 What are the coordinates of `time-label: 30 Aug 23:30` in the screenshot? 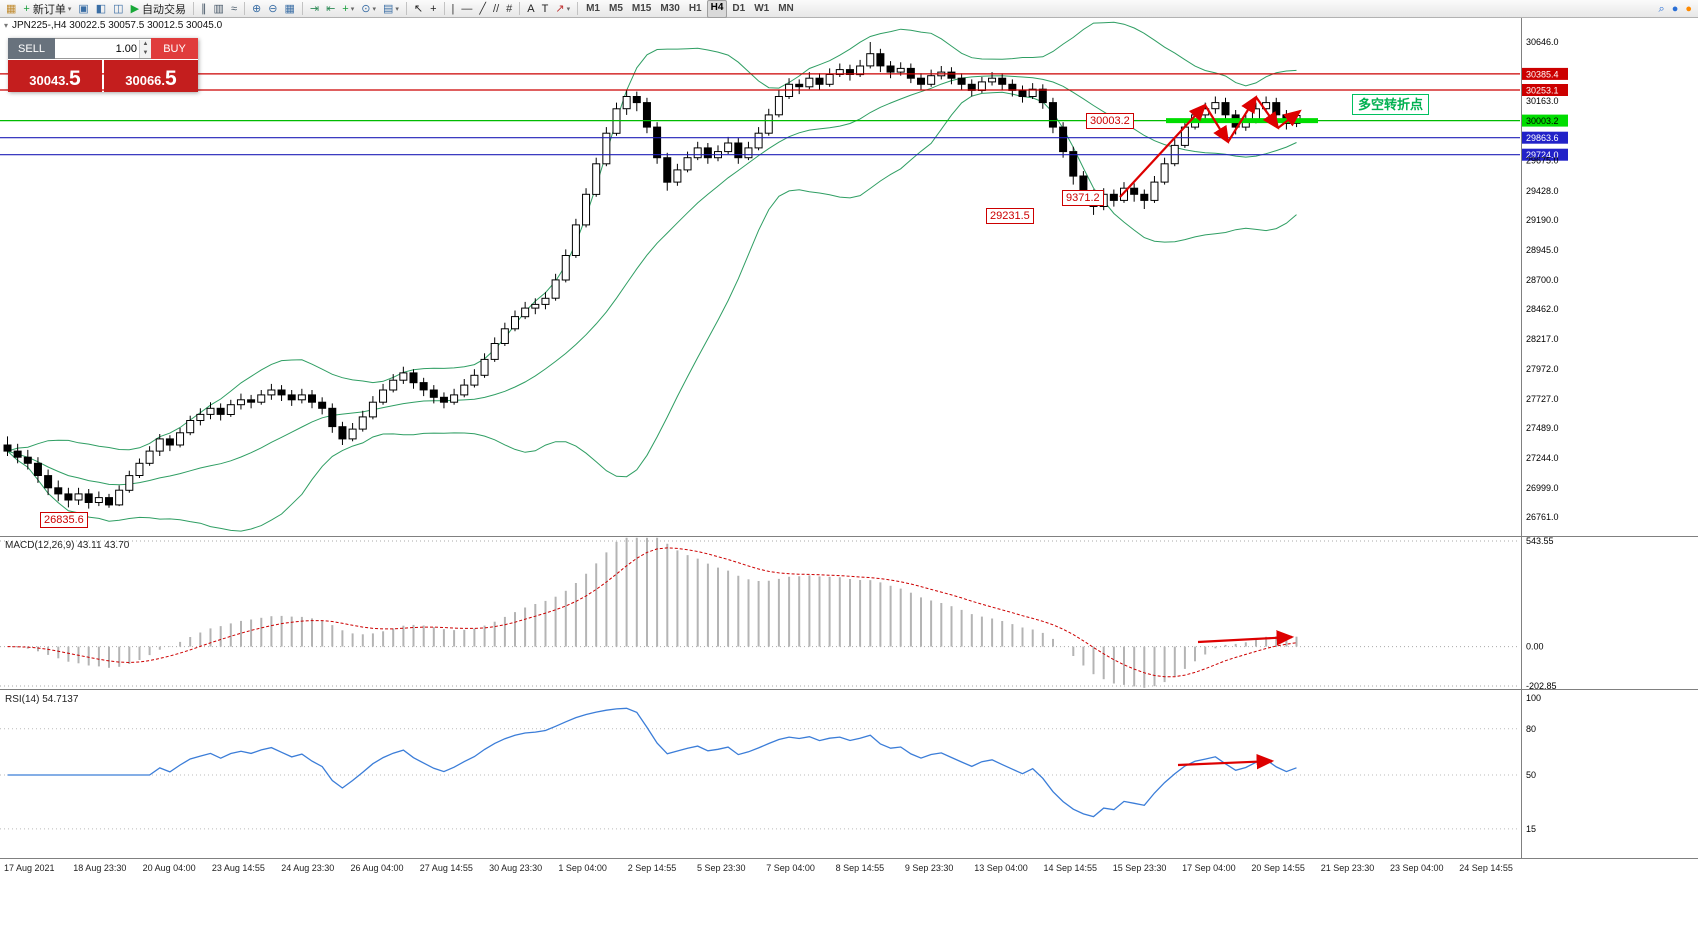 It's located at (515, 868).